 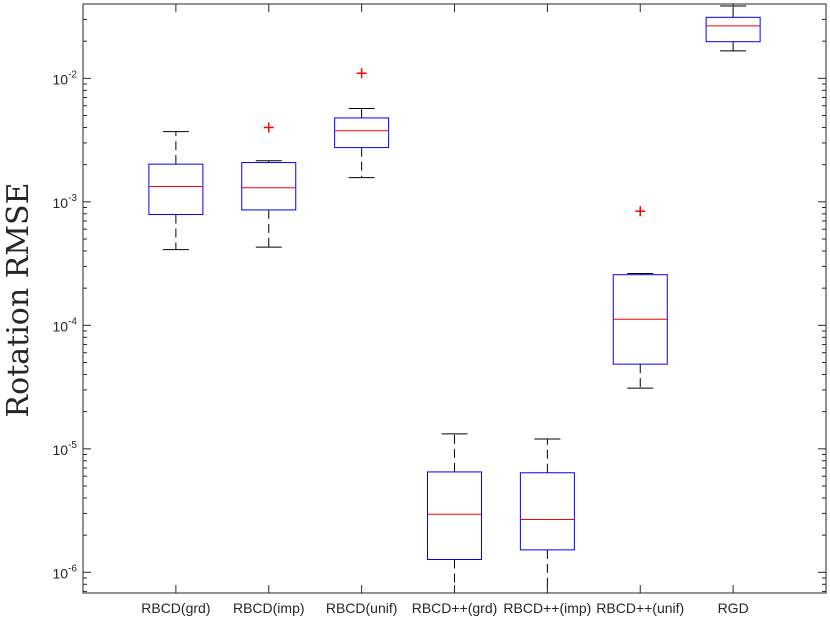 I want to click on x-category-label: RBCD(unif), so click(x=362, y=608).